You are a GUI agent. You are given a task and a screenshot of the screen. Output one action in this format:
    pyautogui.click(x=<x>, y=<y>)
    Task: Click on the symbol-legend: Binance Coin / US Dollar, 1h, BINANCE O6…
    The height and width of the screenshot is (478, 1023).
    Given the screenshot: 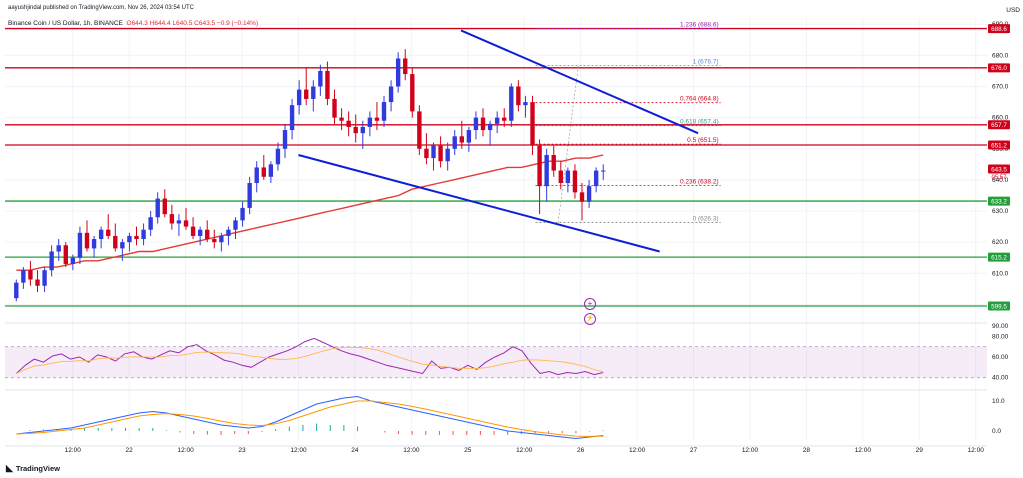 What is the action you would take?
    pyautogui.click(x=133, y=23)
    